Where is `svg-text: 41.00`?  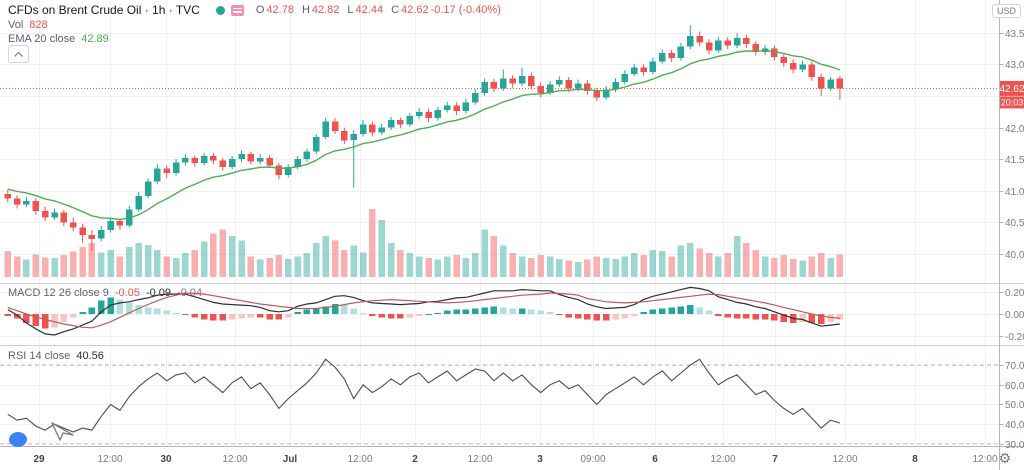
svg-text: 41.00 is located at coordinates (1014, 192).